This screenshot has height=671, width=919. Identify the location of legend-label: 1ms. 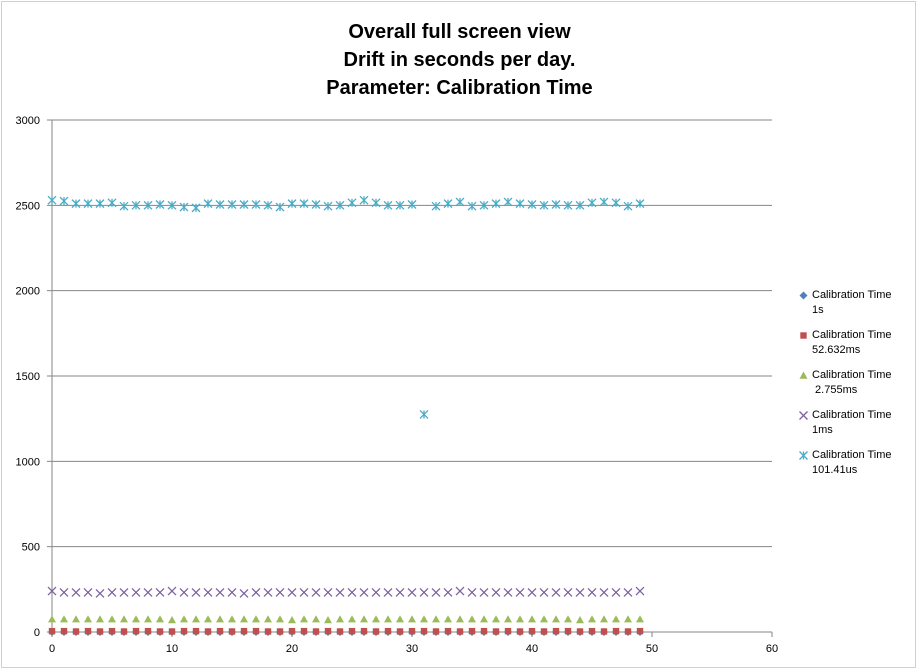
(822, 430).